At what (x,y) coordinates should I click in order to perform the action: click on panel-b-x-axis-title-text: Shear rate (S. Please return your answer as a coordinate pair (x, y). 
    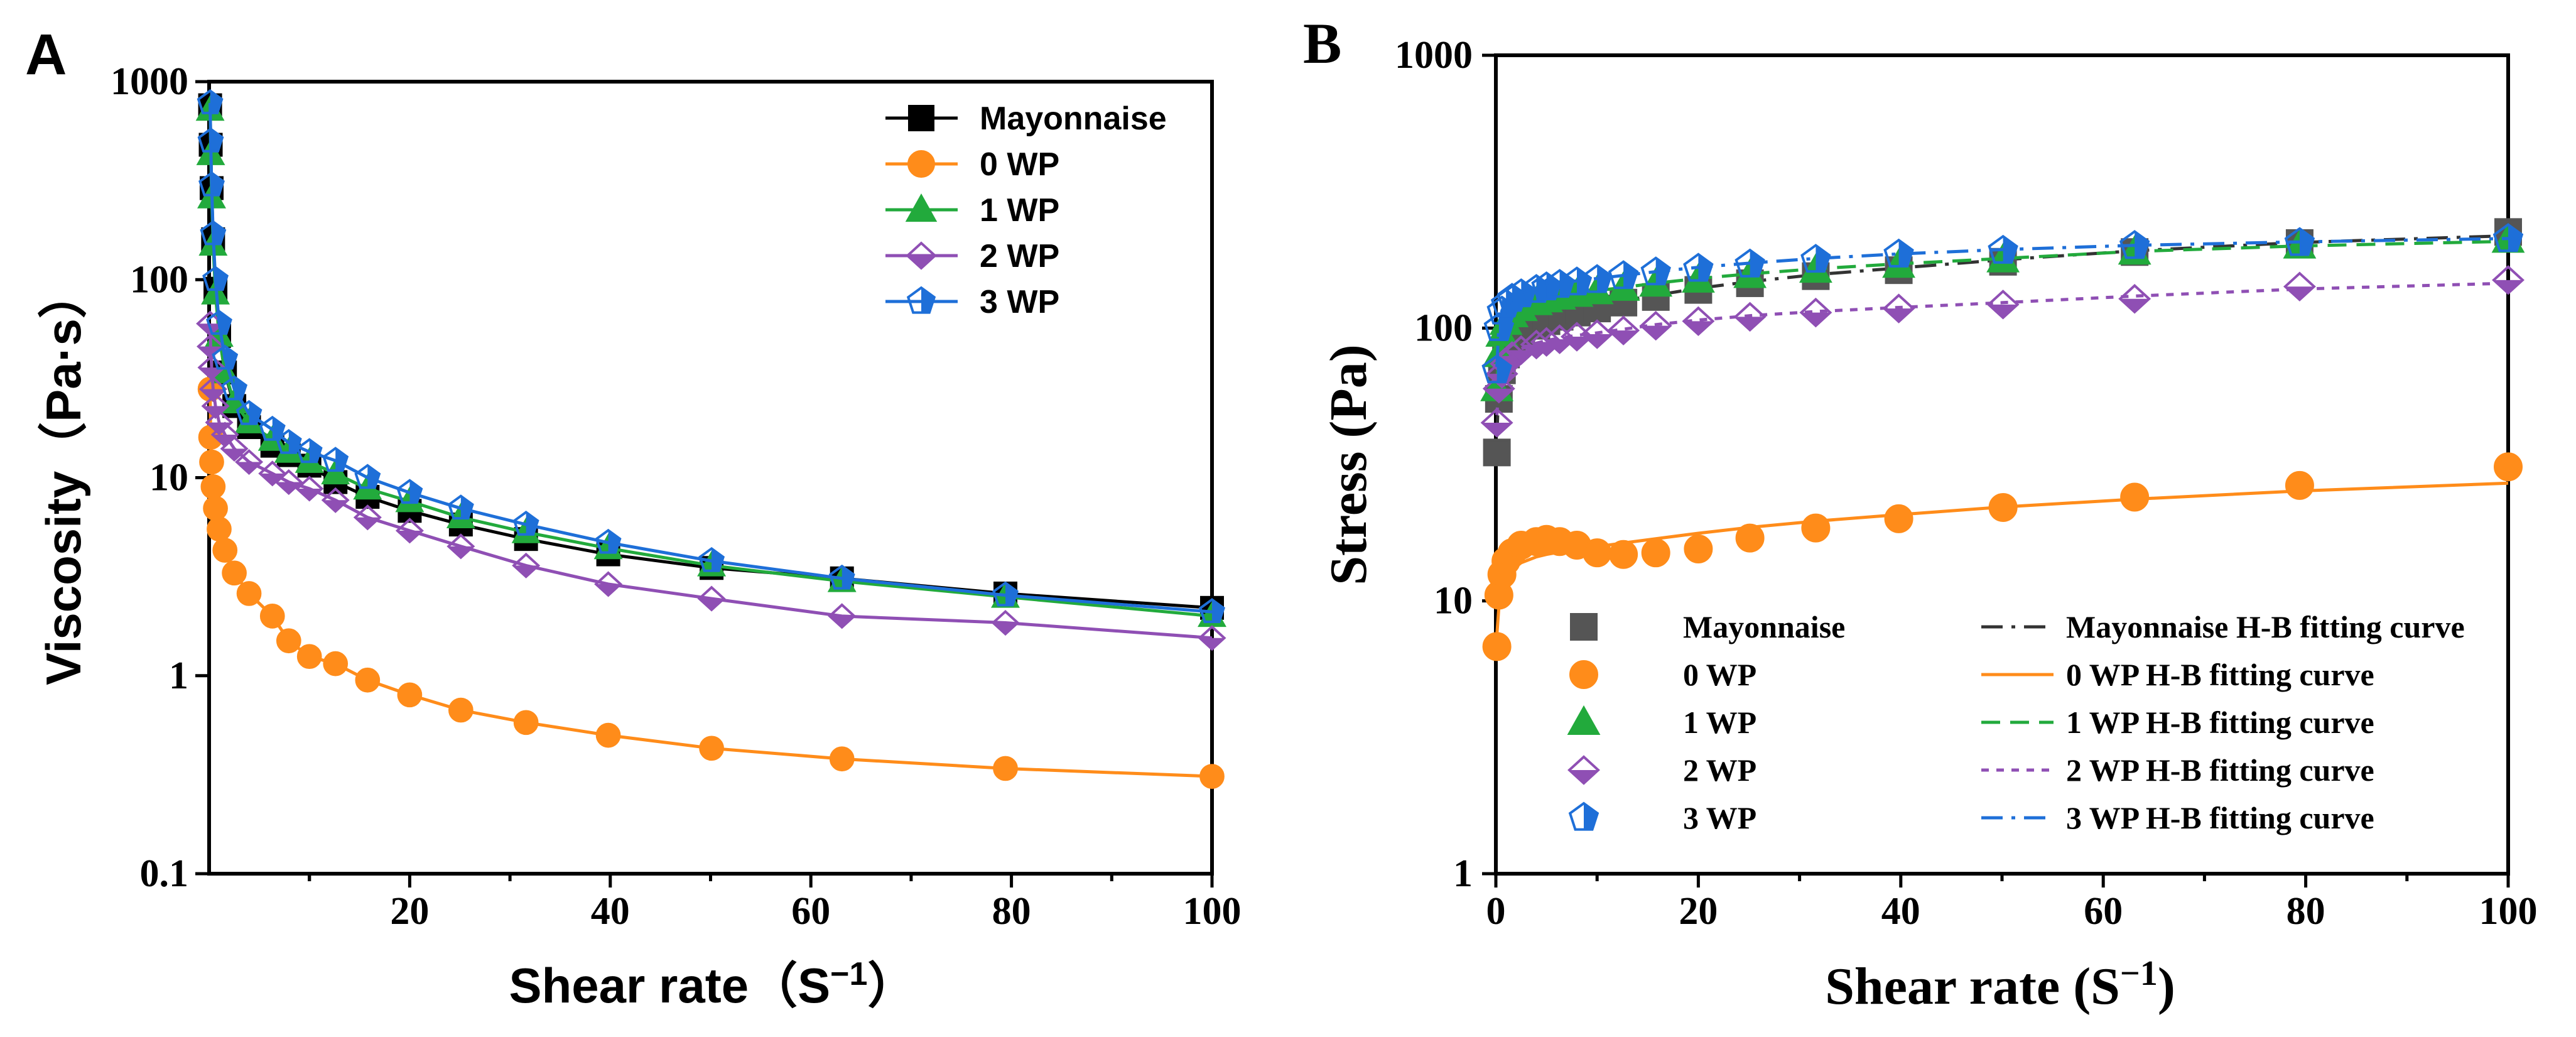
    Looking at the image, I should click on (1972, 986).